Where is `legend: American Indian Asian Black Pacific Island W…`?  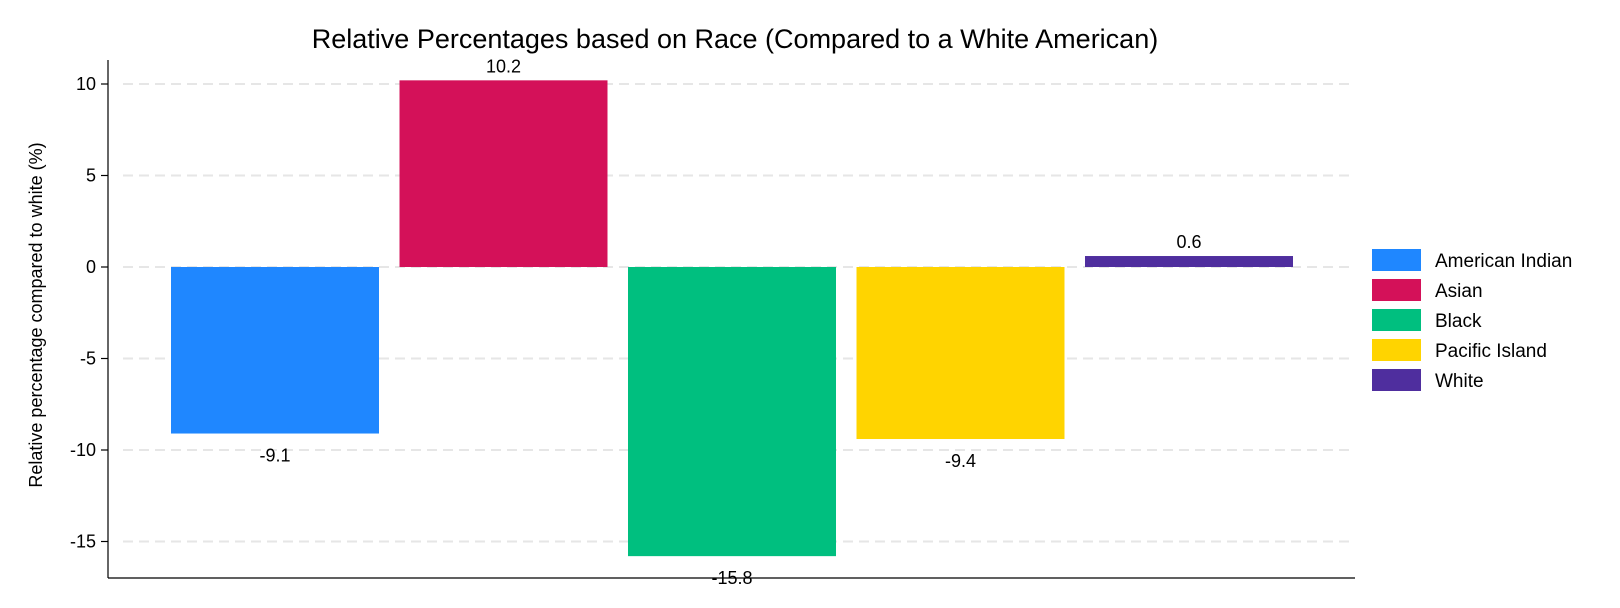
legend: American Indian Asian Black Pacific Island W… is located at coordinates (1472, 320).